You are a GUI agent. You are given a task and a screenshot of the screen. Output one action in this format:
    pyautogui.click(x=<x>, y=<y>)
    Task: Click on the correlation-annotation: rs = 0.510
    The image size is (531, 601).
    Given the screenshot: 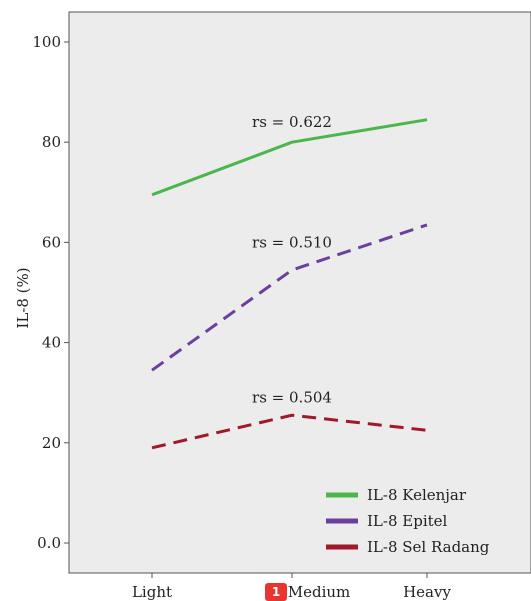 What is the action you would take?
    pyautogui.click(x=292, y=242)
    